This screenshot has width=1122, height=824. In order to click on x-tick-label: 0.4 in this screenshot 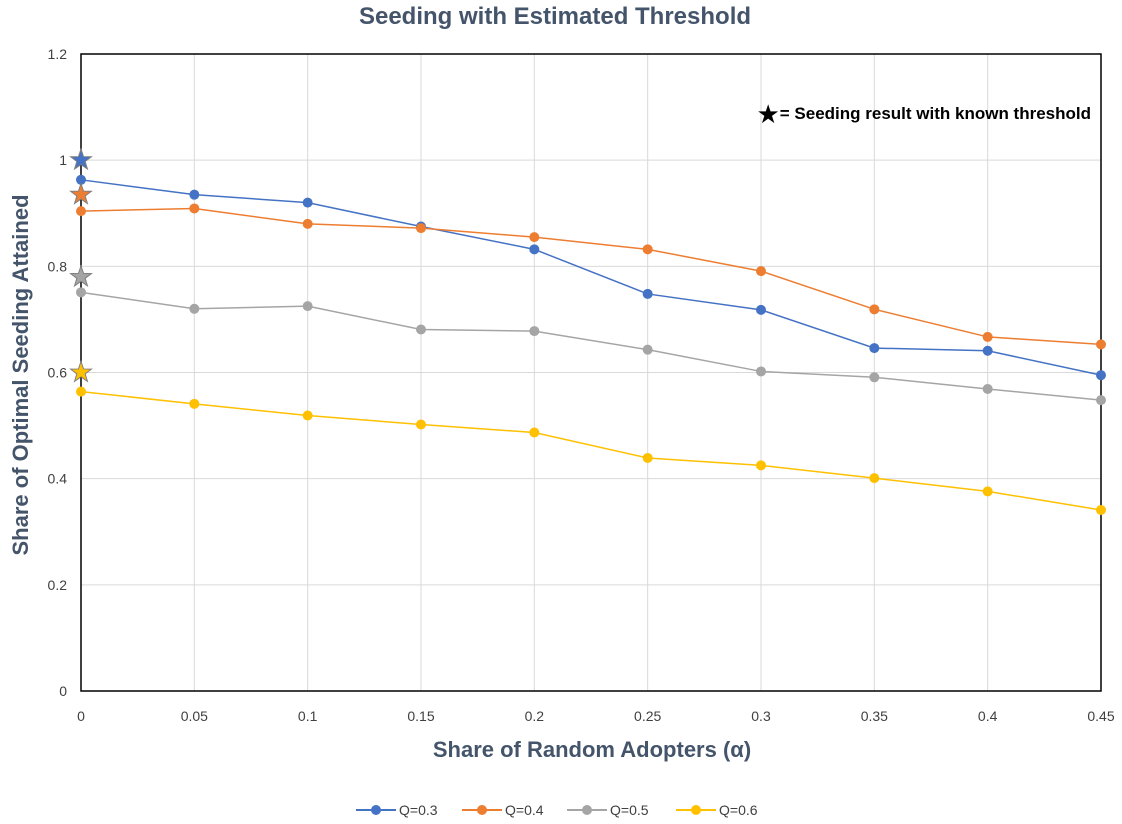, I will do `click(988, 716)`.